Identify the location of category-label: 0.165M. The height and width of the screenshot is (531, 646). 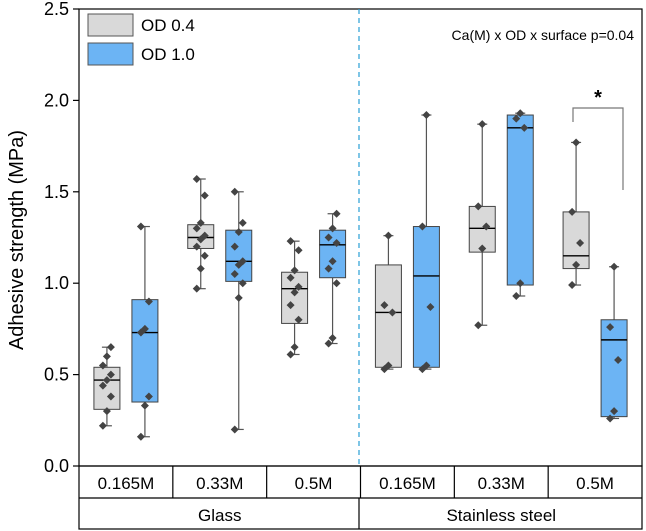
(407, 483).